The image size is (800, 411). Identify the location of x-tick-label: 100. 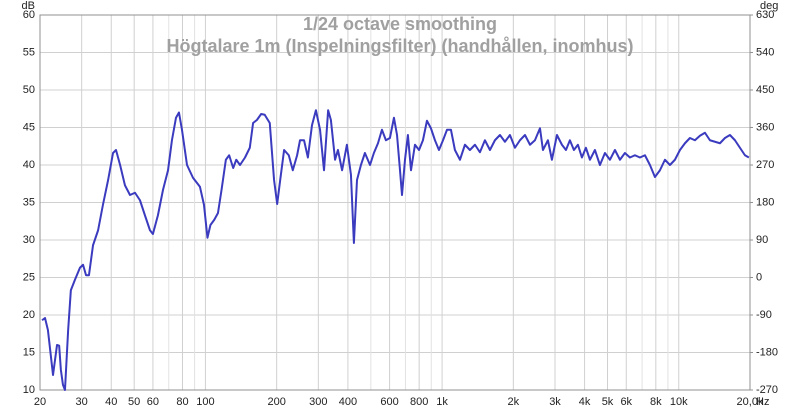
(205, 402).